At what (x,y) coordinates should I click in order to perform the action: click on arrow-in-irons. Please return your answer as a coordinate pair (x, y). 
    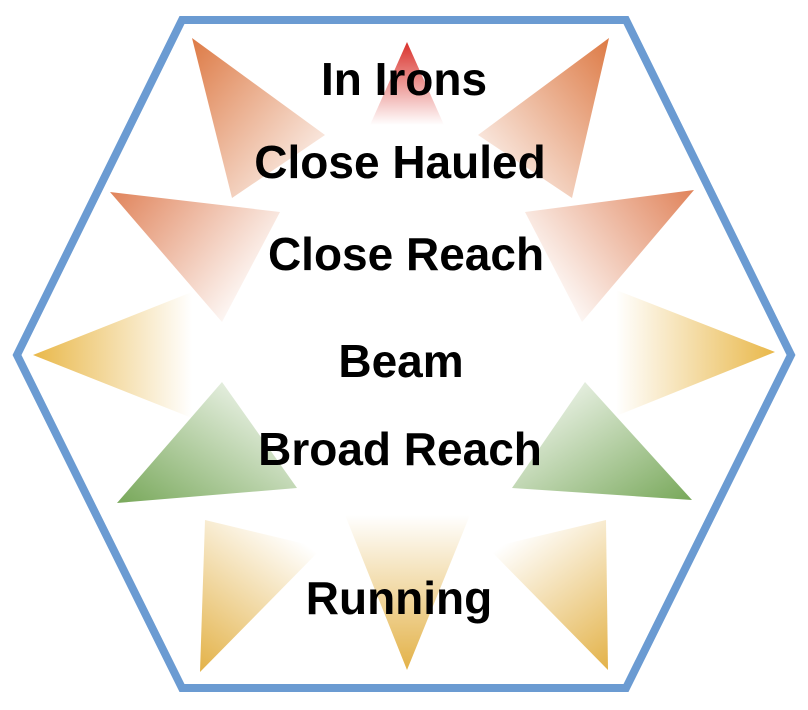
    Looking at the image, I should click on (407, 83).